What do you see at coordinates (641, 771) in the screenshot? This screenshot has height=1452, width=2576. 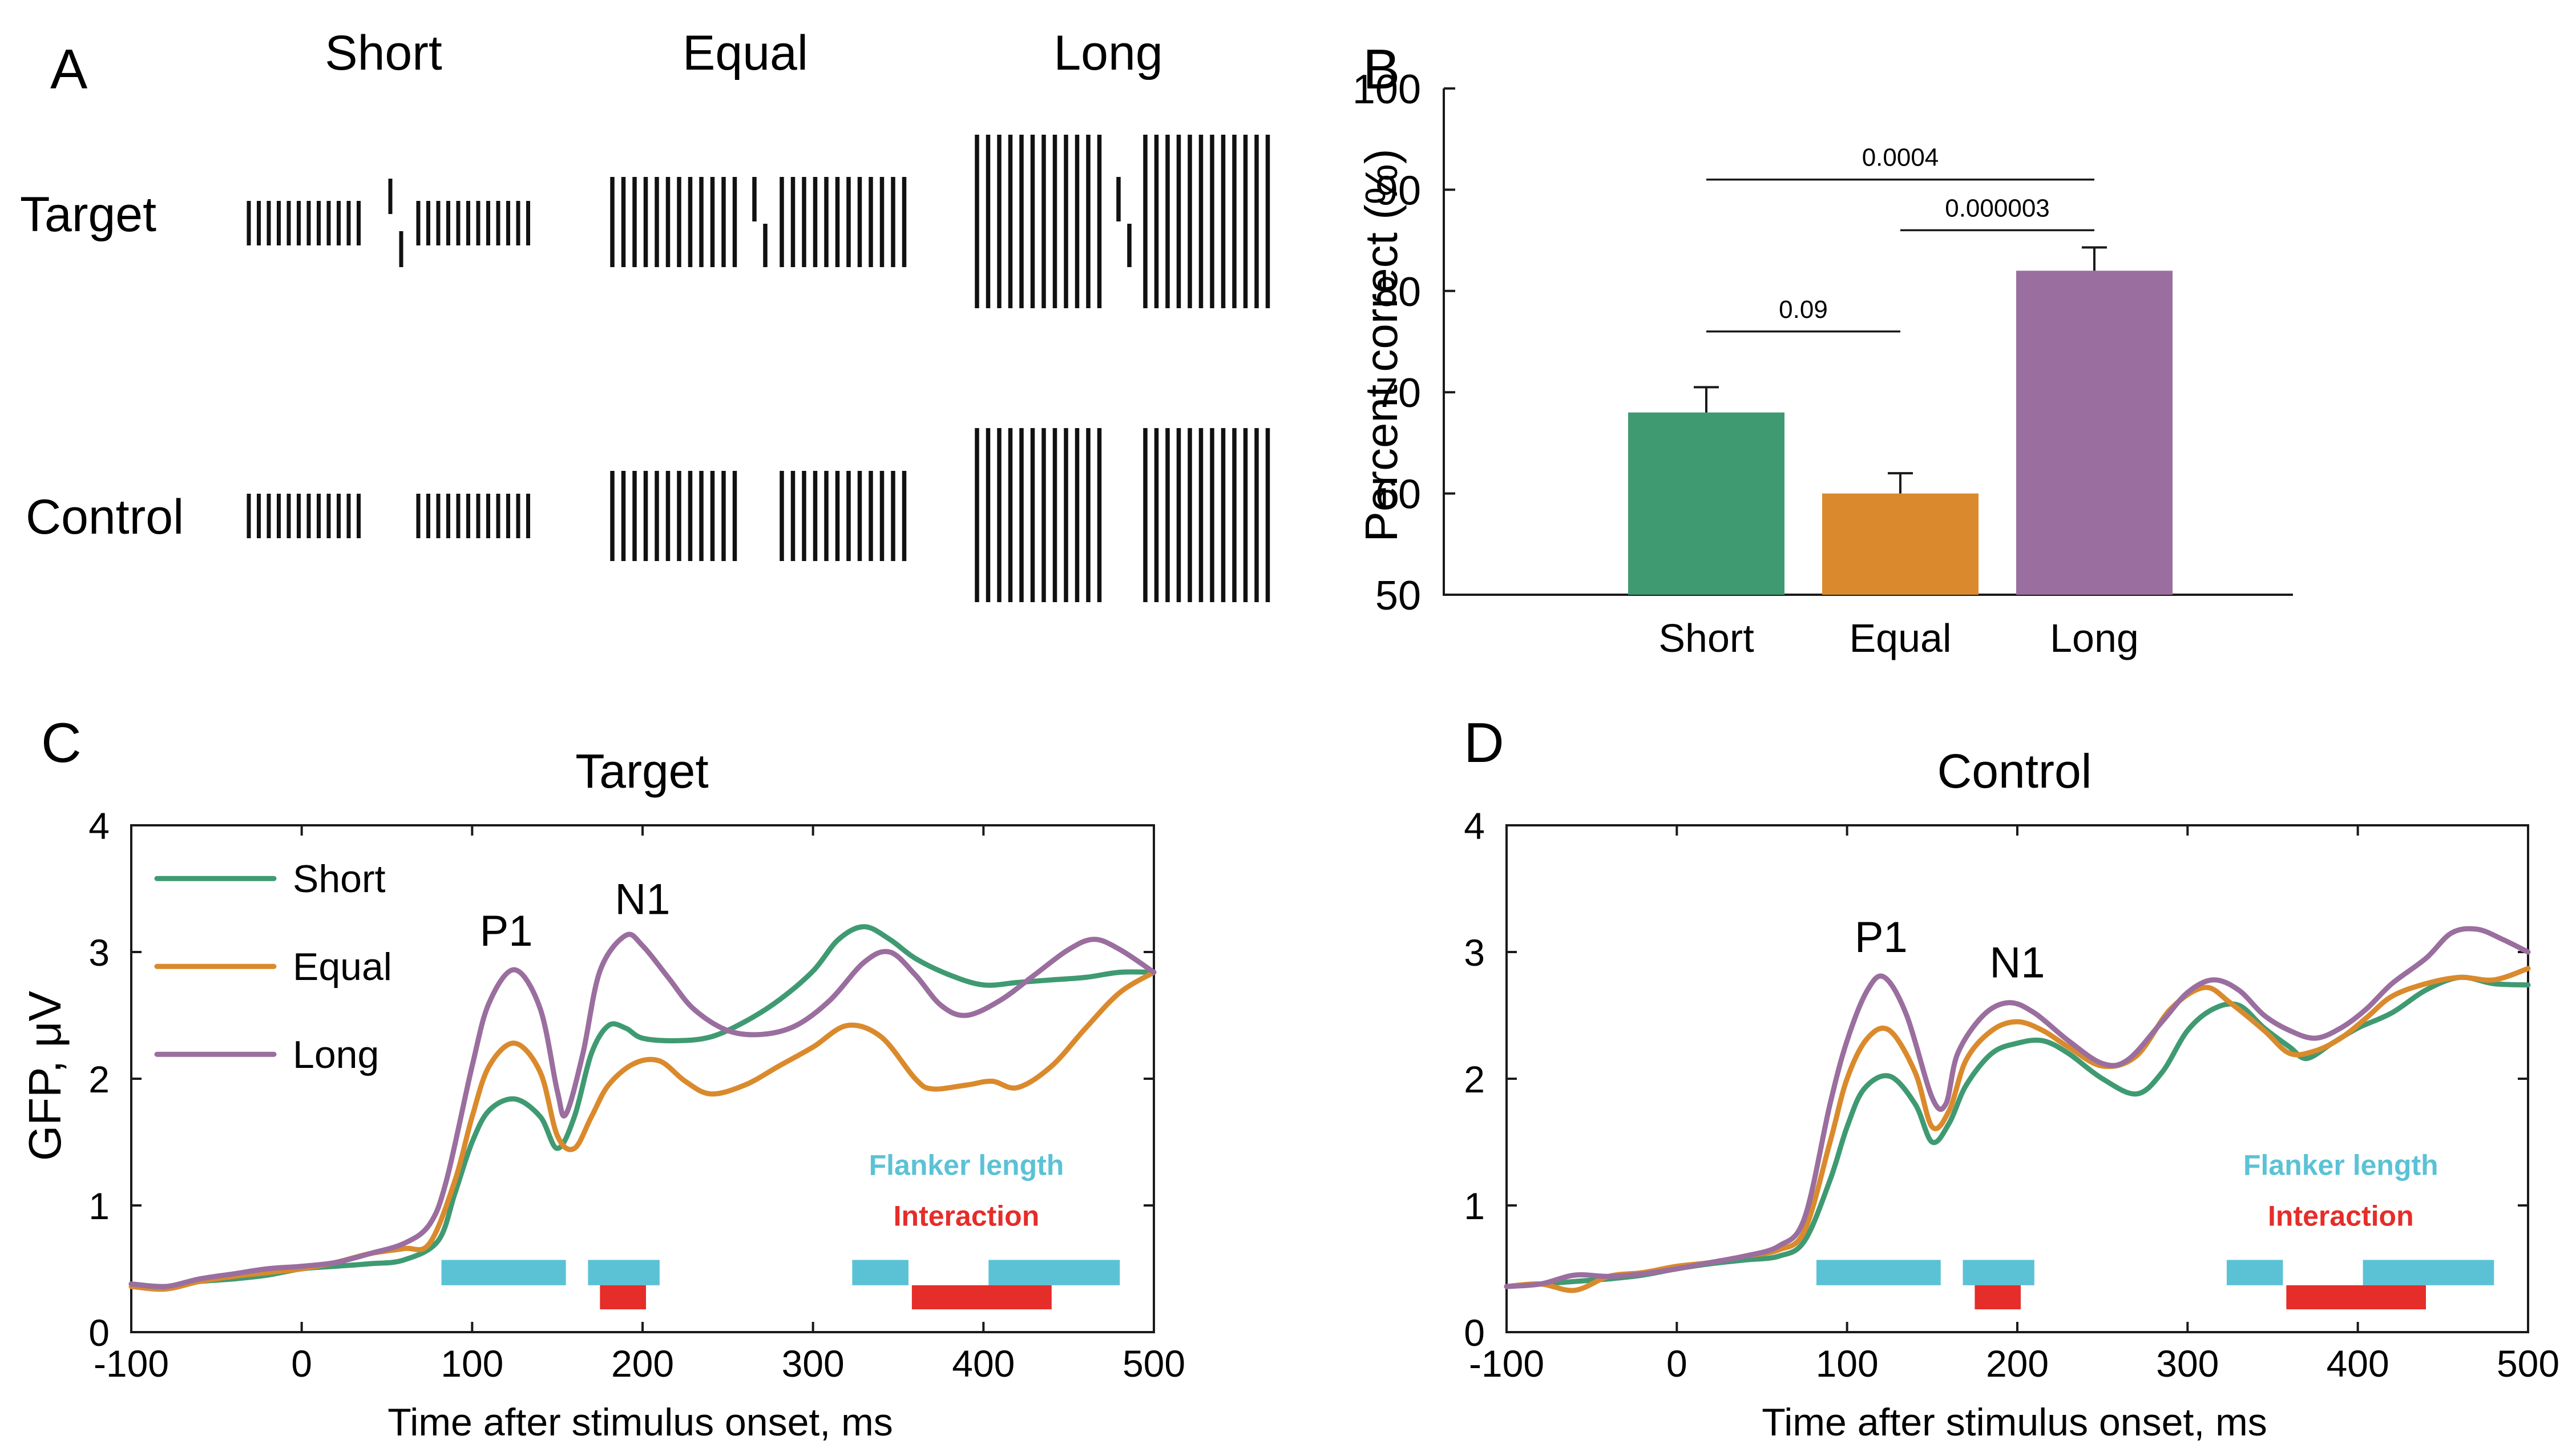 I see `chart-title: Target` at bounding box center [641, 771].